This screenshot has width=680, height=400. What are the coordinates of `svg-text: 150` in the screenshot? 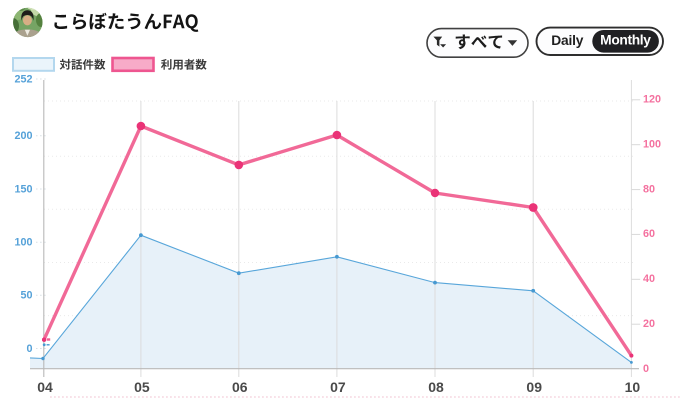 It's located at (23, 189).